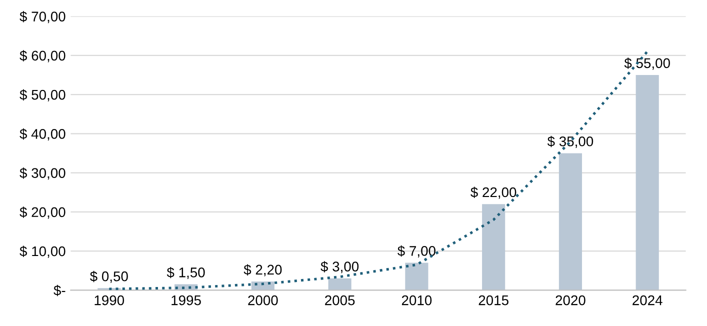 This screenshot has width=707, height=326. I want to click on y-tick-label: $ 20,00, so click(43, 212).